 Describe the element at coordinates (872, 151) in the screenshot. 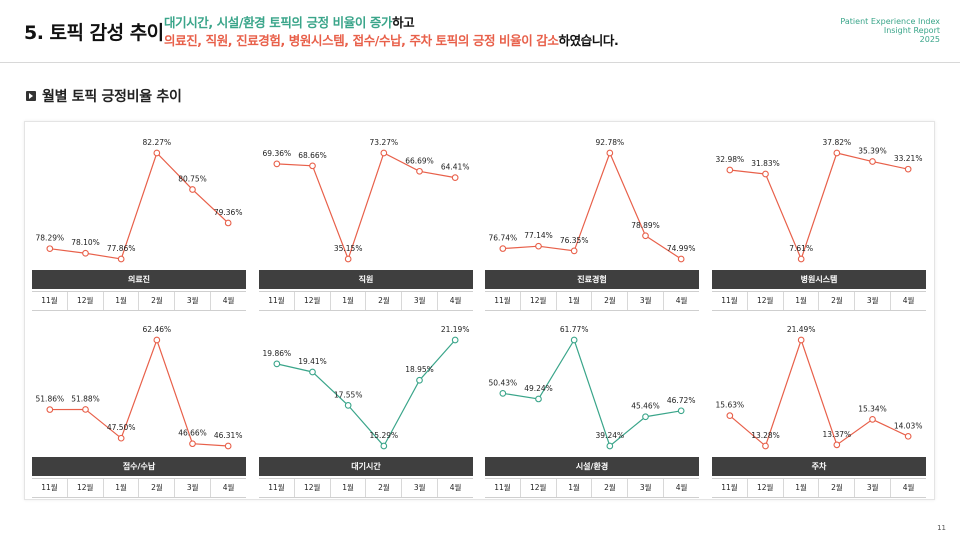

I see `data-label: 35.39%` at that location.